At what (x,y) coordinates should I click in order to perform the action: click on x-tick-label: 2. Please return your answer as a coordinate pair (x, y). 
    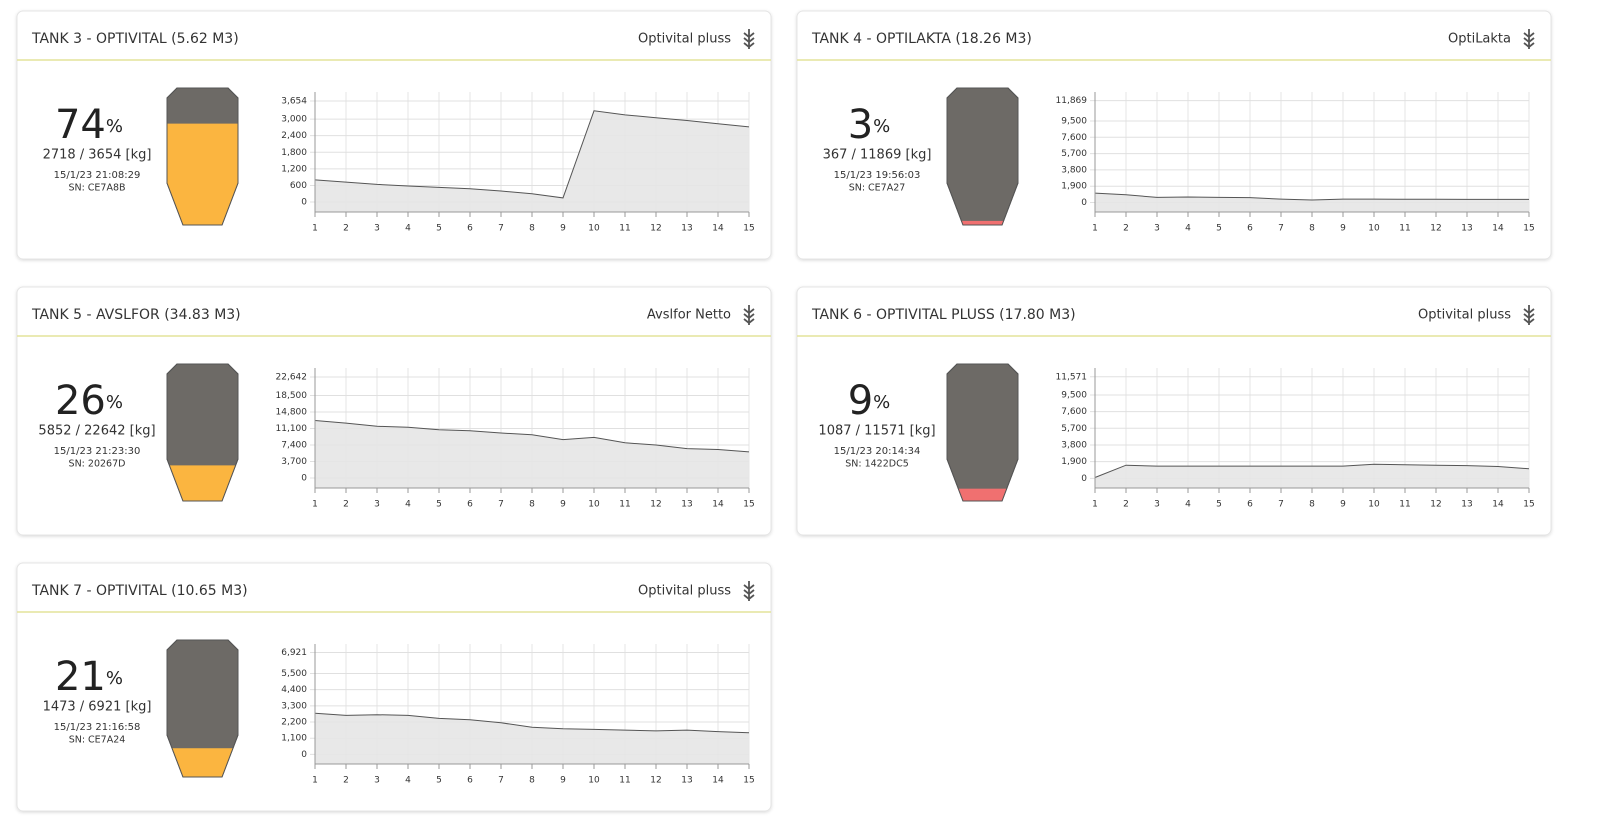
    Looking at the image, I should click on (1126, 505).